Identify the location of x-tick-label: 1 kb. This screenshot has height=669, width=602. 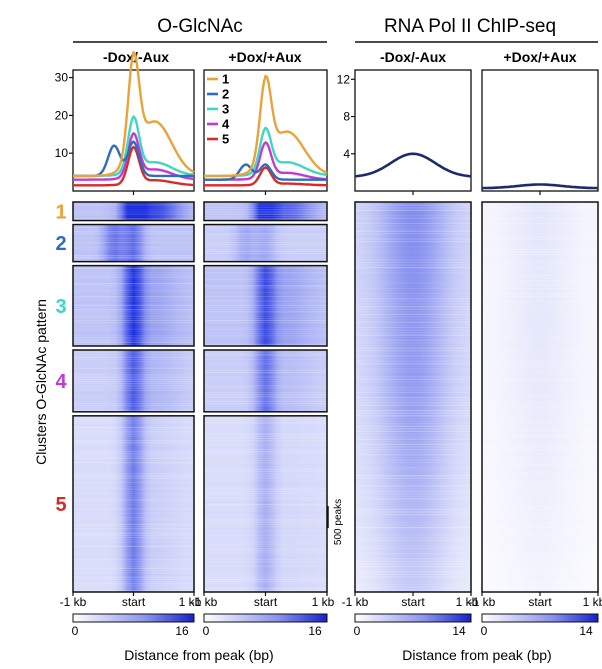
(323, 602).